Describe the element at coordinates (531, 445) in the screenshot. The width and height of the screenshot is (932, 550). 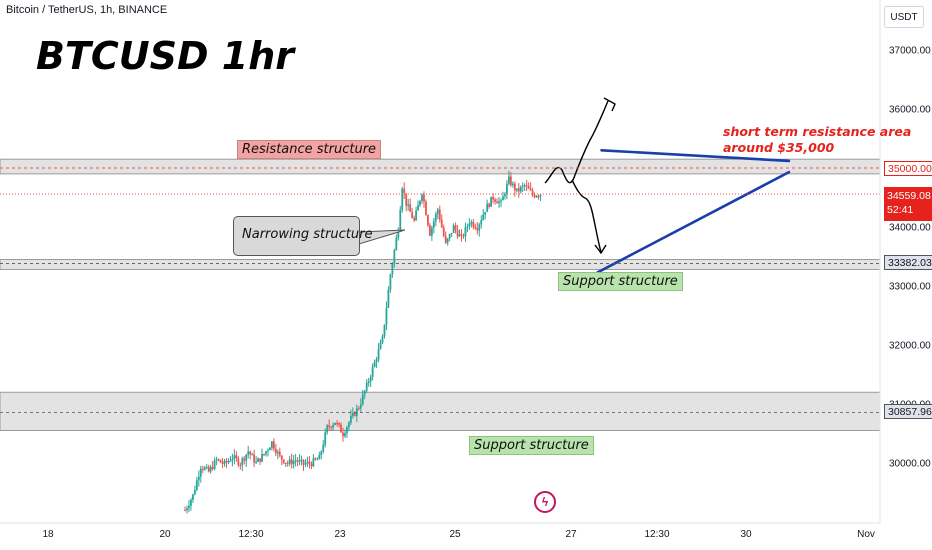
I see `support-label-lower: Support structure` at that location.